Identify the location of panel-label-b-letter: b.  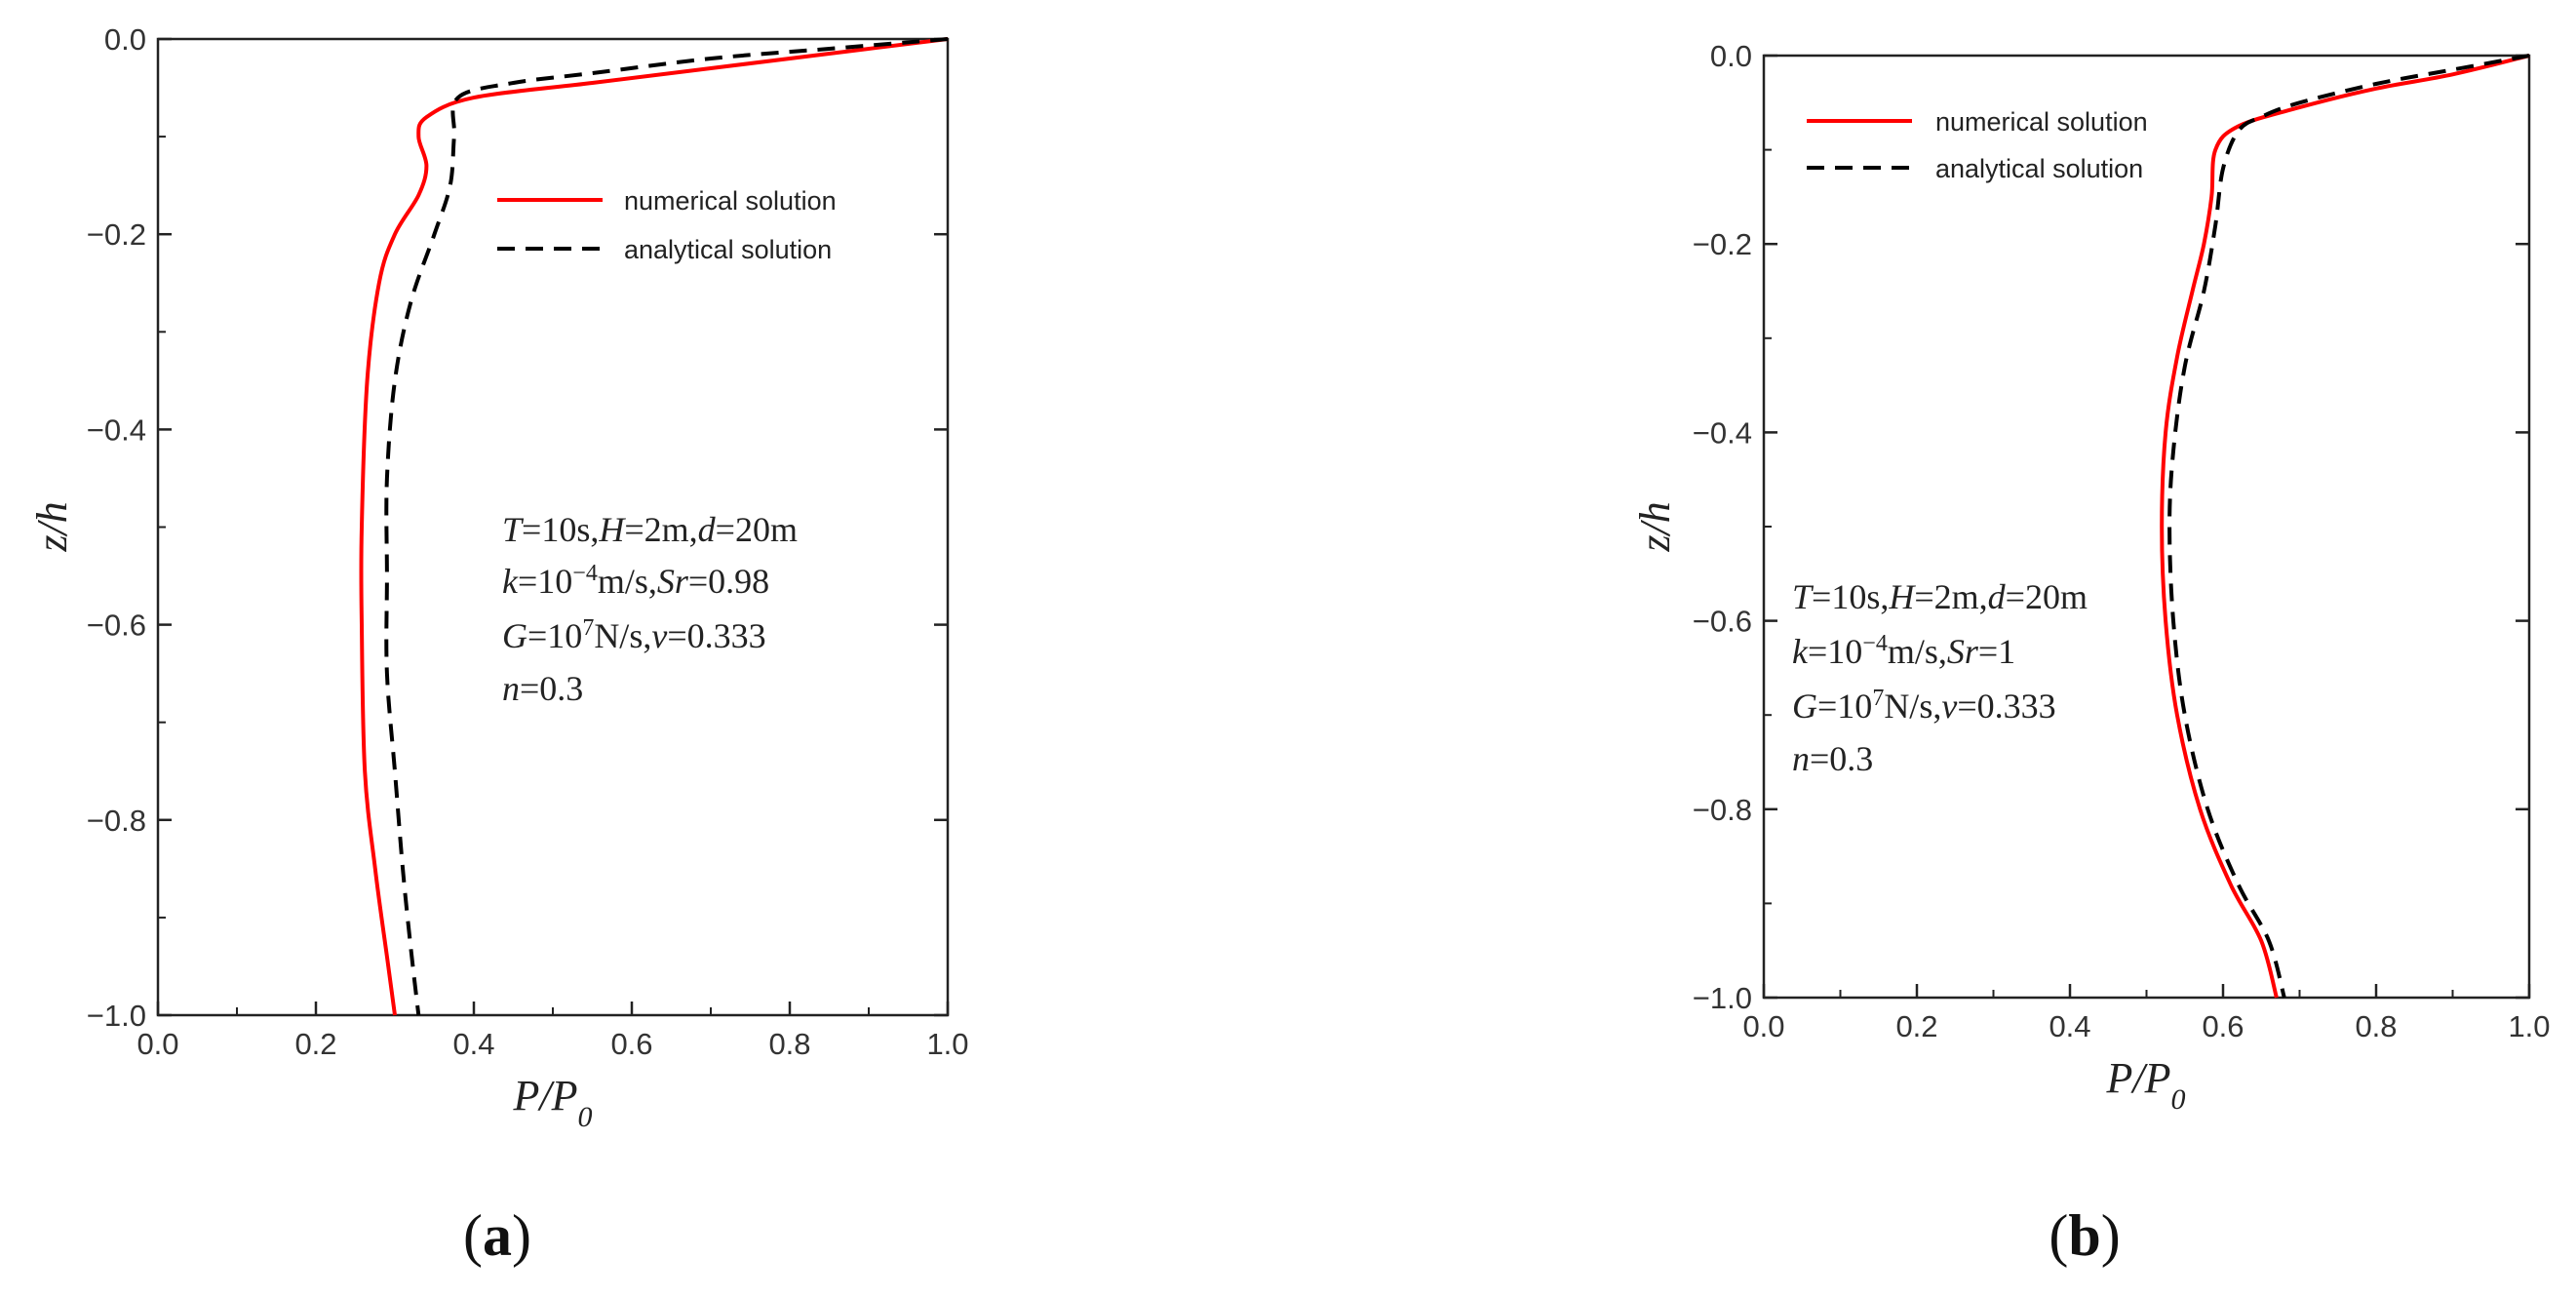
(2084, 1235).